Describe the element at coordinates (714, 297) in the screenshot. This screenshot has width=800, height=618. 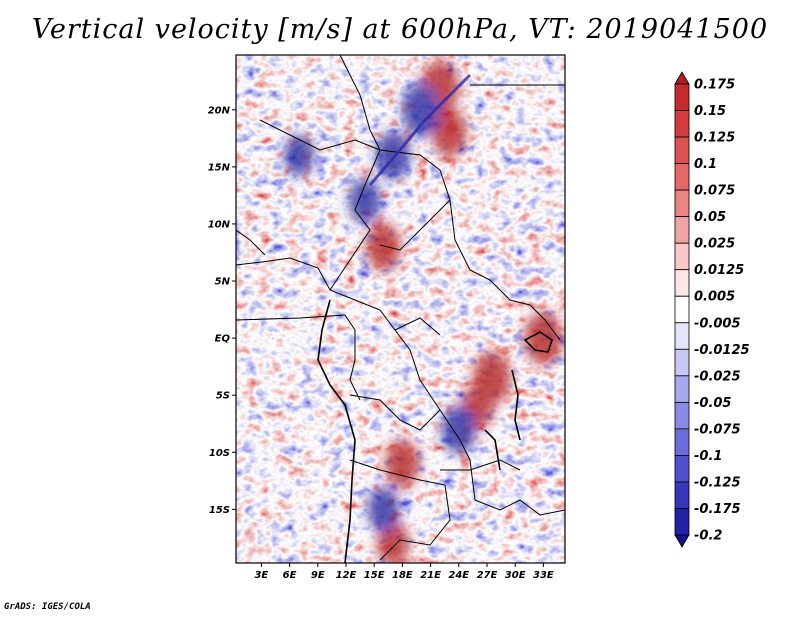
I see `colorbar-label: 0.005` at that location.